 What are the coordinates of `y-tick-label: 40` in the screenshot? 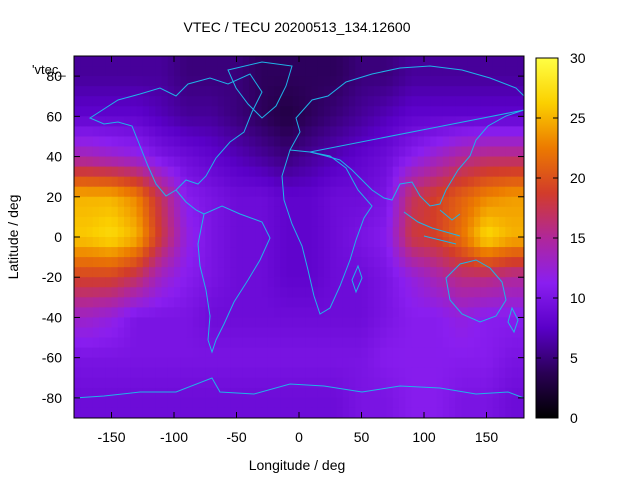 It's located at (54, 157).